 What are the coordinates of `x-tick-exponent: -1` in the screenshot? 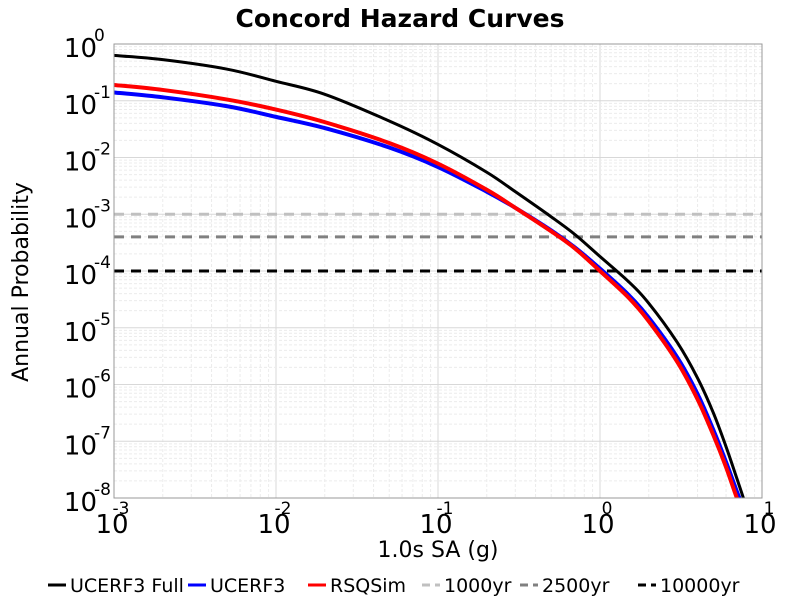 It's located at (445, 509).